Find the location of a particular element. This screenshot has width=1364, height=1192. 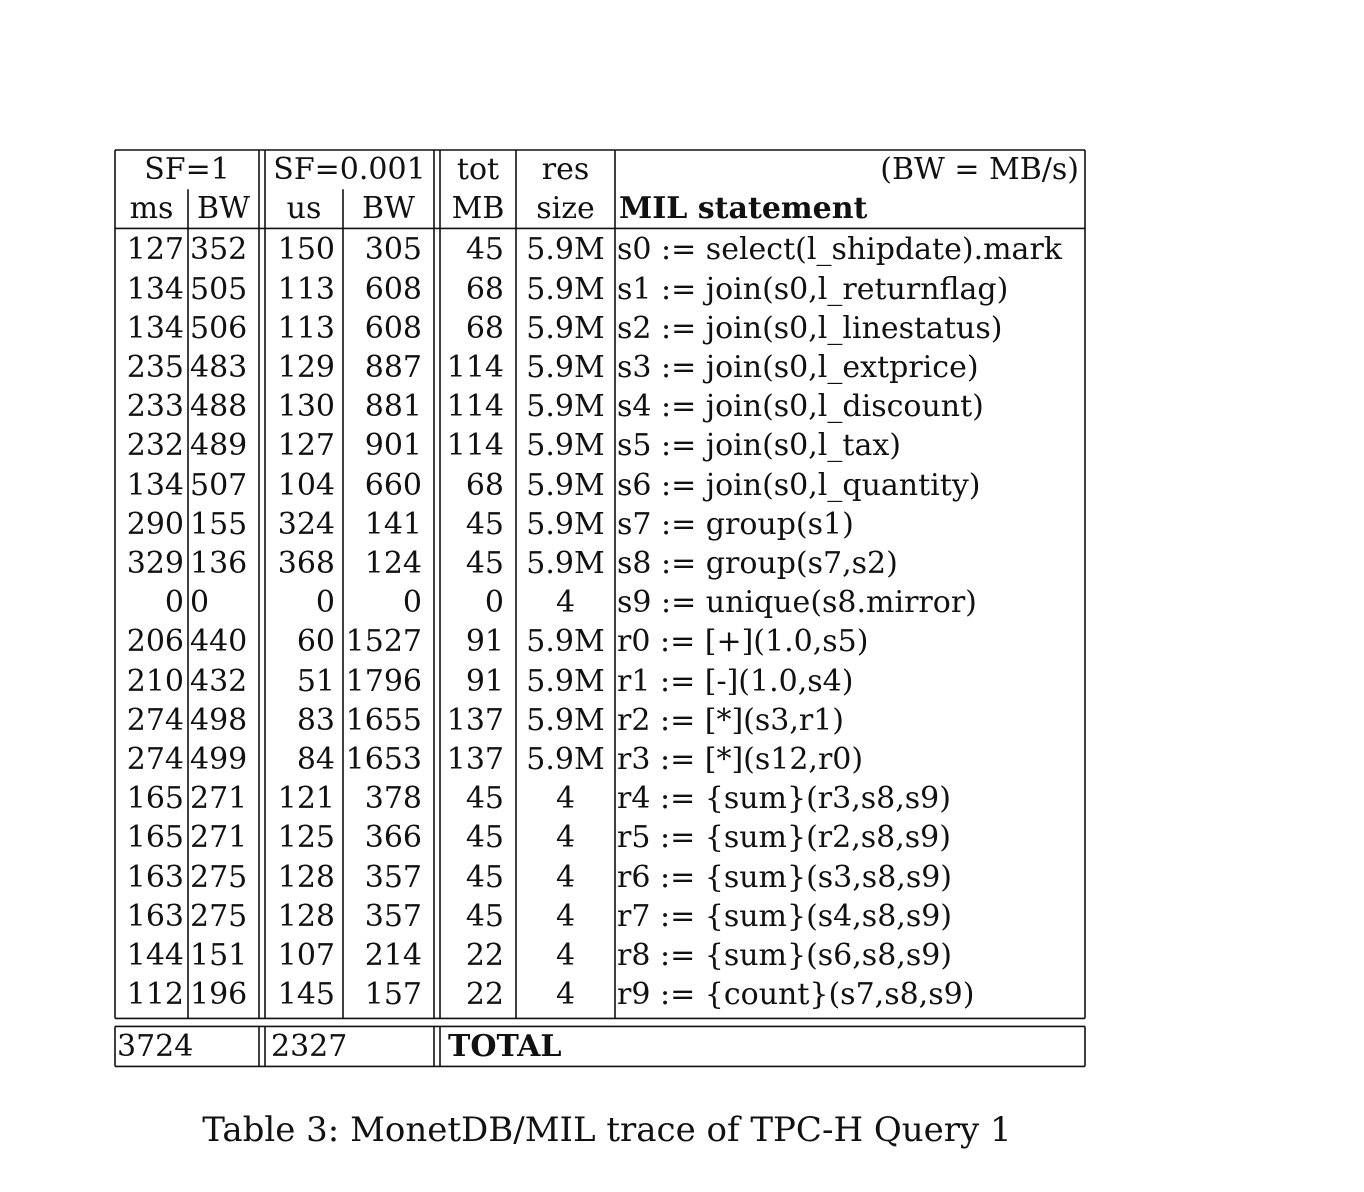

table-cell-us: 60 is located at coordinates (315, 642).